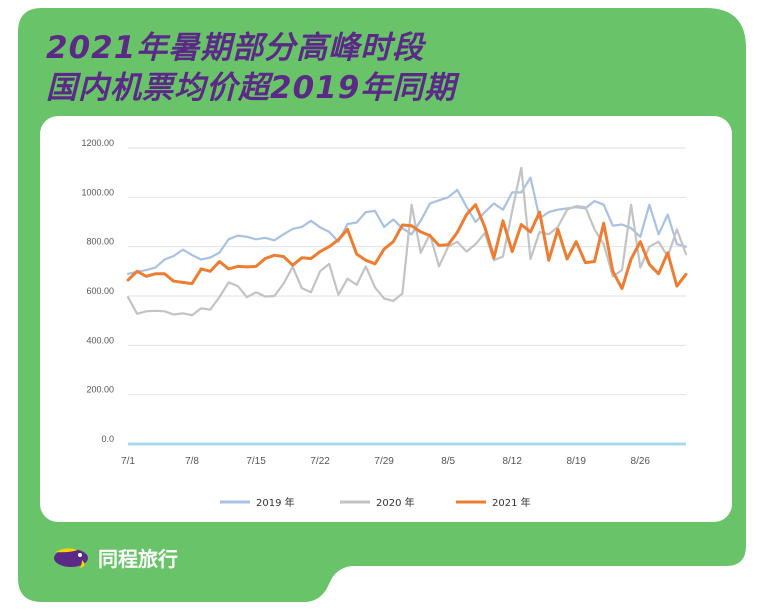 Image resolution: width=766 pixels, height=612 pixels. I want to click on y-tick-label: 1000.00, so click(97, 192).